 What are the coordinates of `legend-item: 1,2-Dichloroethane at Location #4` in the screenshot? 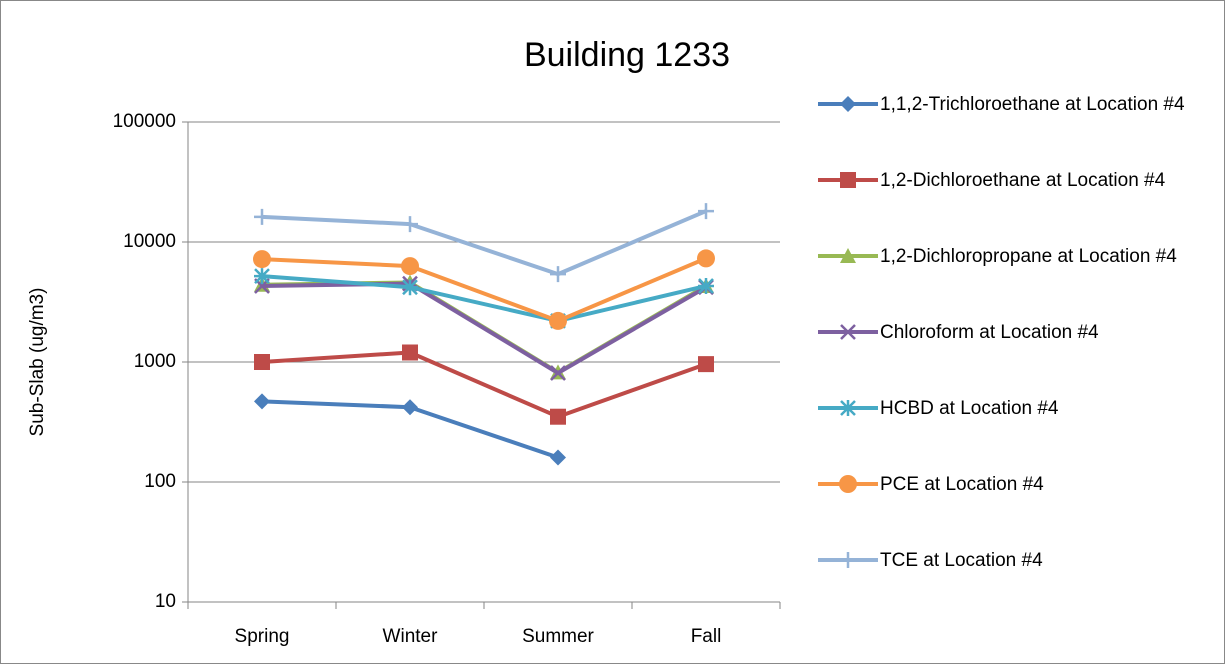 It's located at (1013, 180).